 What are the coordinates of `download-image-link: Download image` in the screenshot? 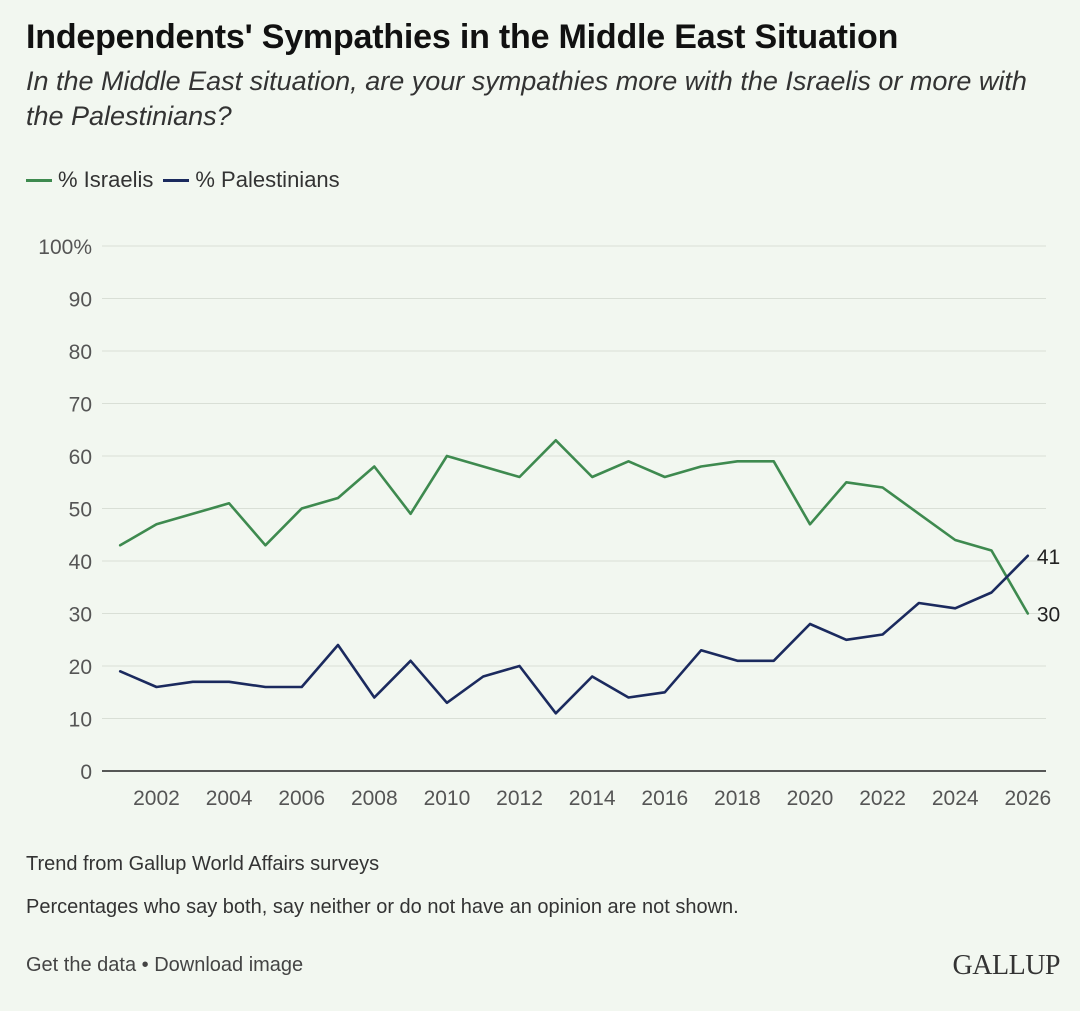 It's located at (229, 965).